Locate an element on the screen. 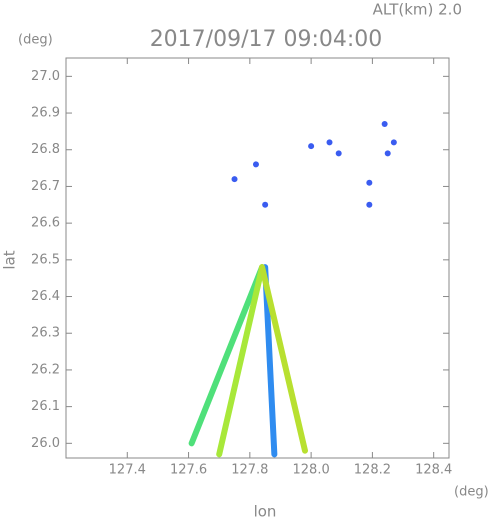  y-tick-label: 27.0 is located at coordinates (45, 76).